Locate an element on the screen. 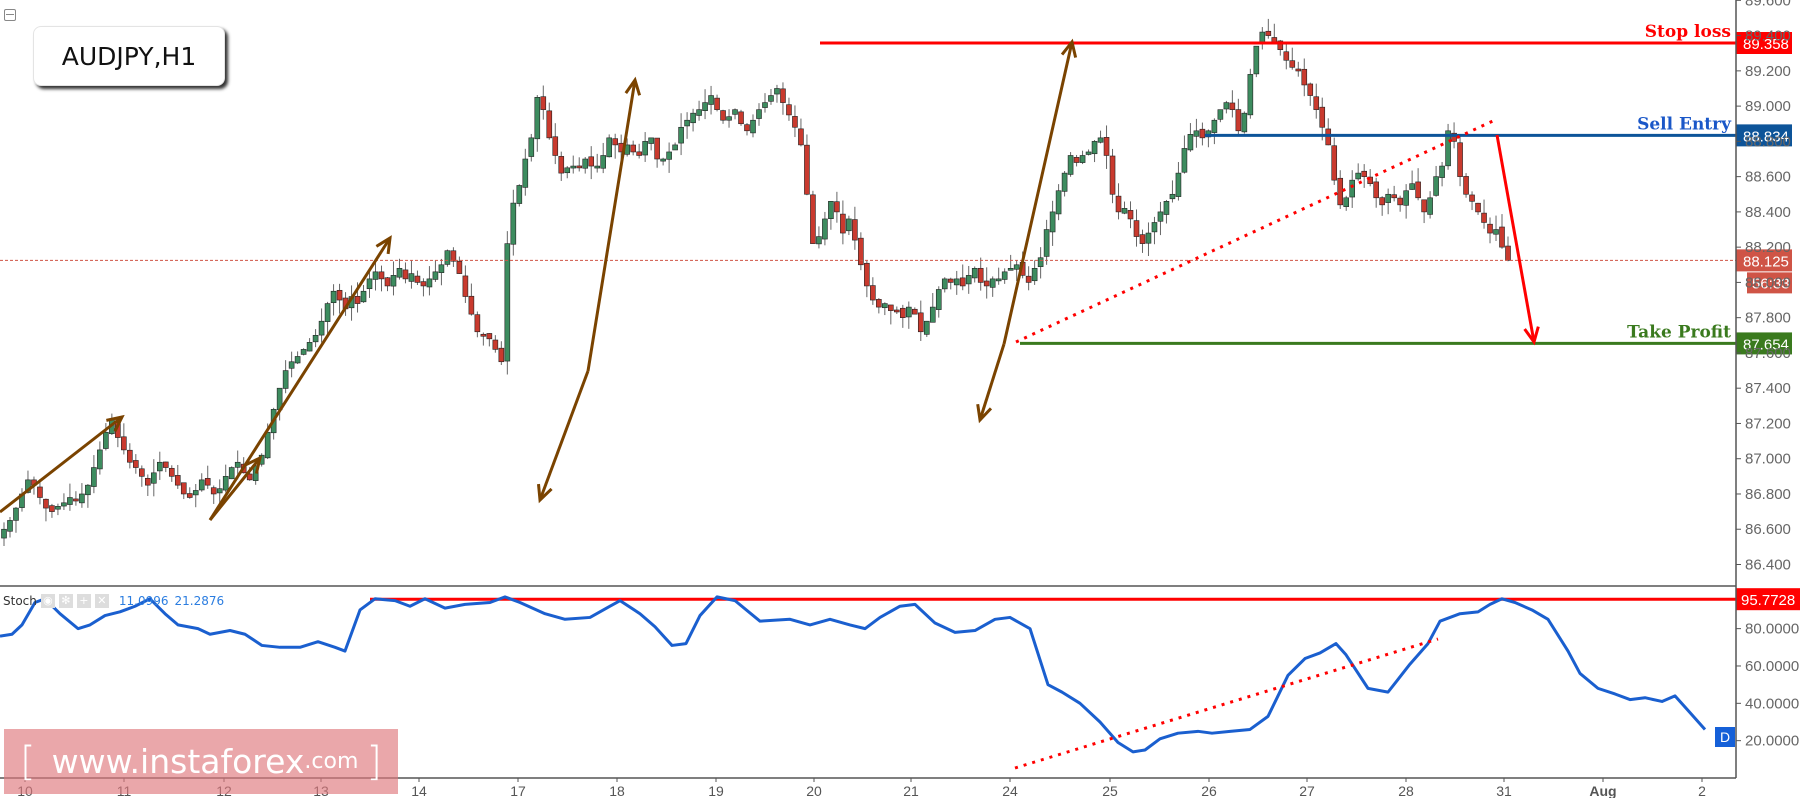  svg-text: 88.000 is located at coordinates (1768, 282).